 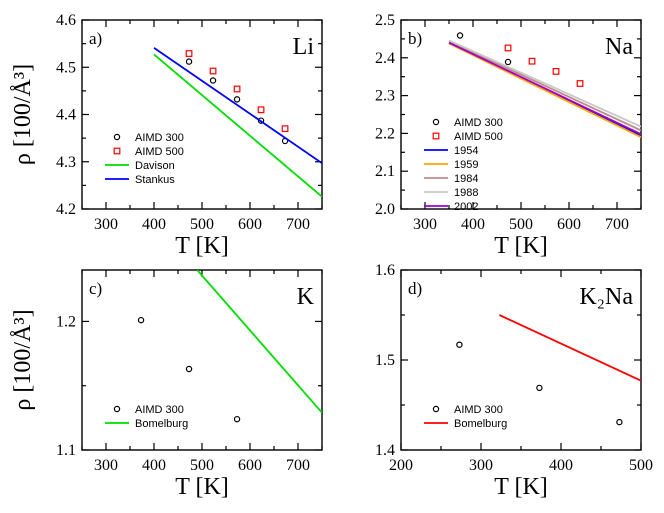 I want to click on legend-entry: 1959, so click(x=466, y=165).